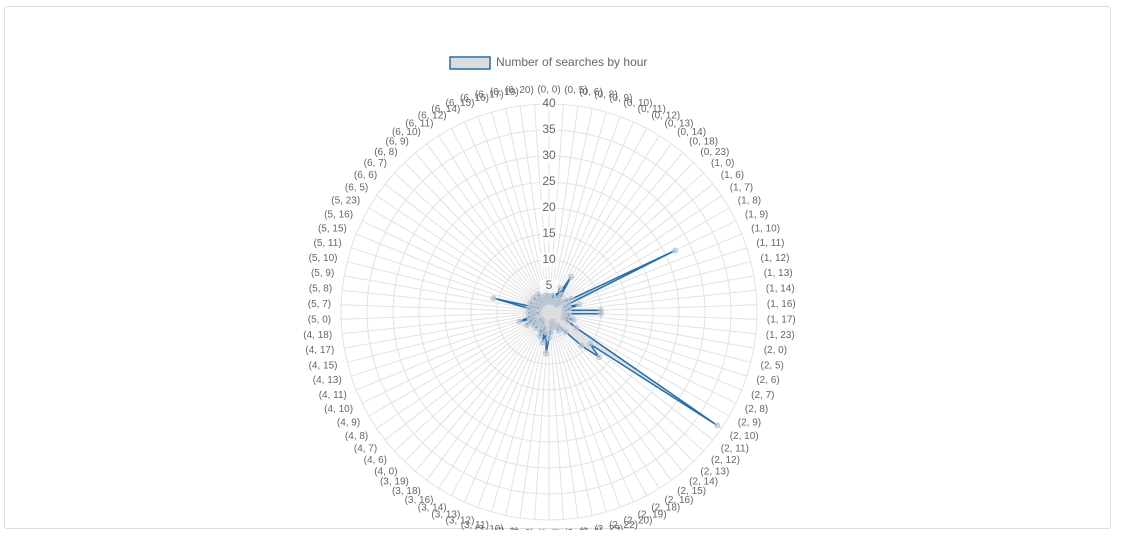  What do you see at coordinates (549, 155) in the screenshot?
I see `y-tick-label: 30` at bounding box center [549, 155].